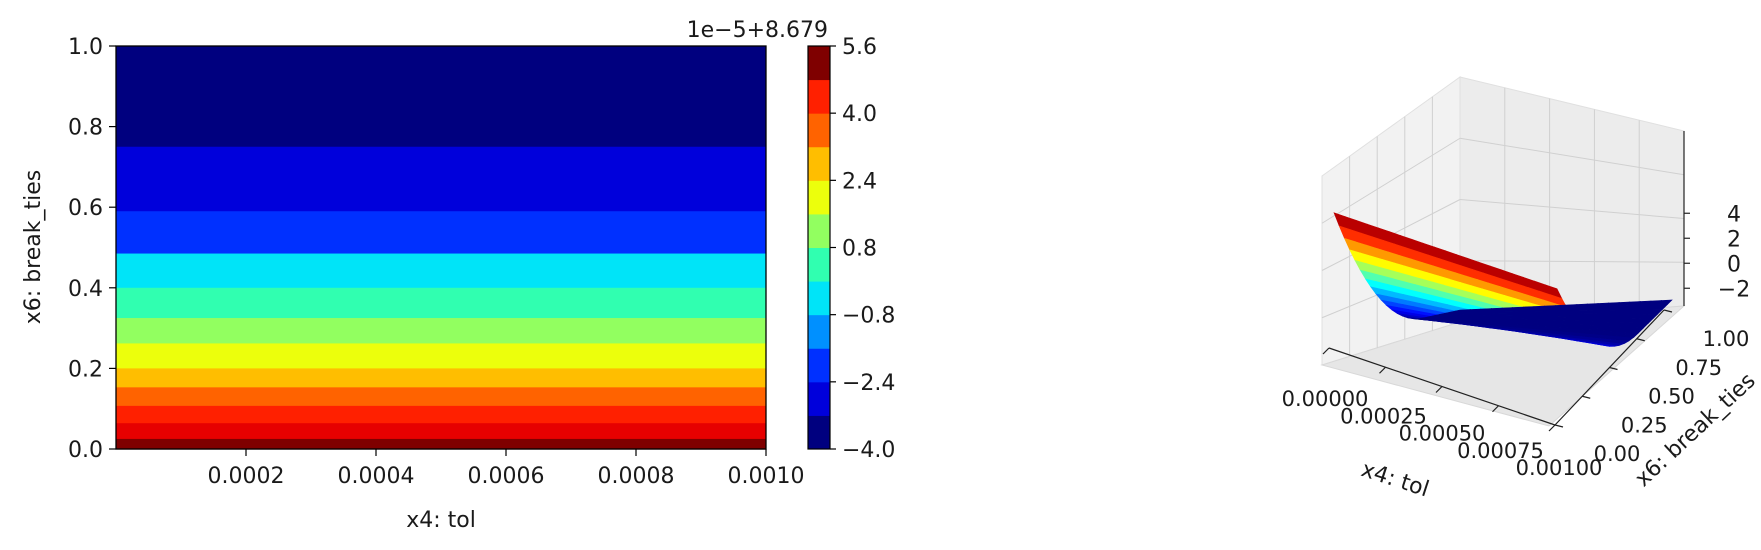  I want to click on surface-y-ticks: 0.00 0.25 0.50 0.75 1.00, so click(1652, 387).